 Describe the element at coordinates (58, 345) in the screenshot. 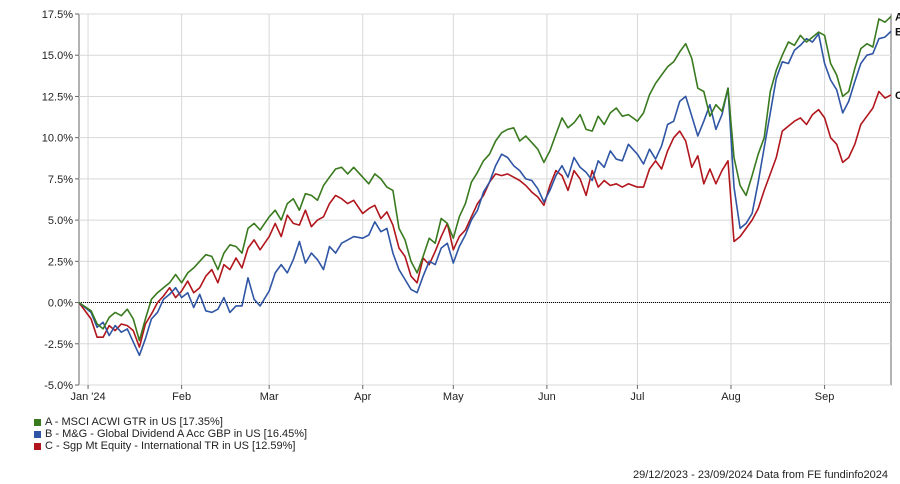

I see `y-tick-label: -2.5%` at that location.